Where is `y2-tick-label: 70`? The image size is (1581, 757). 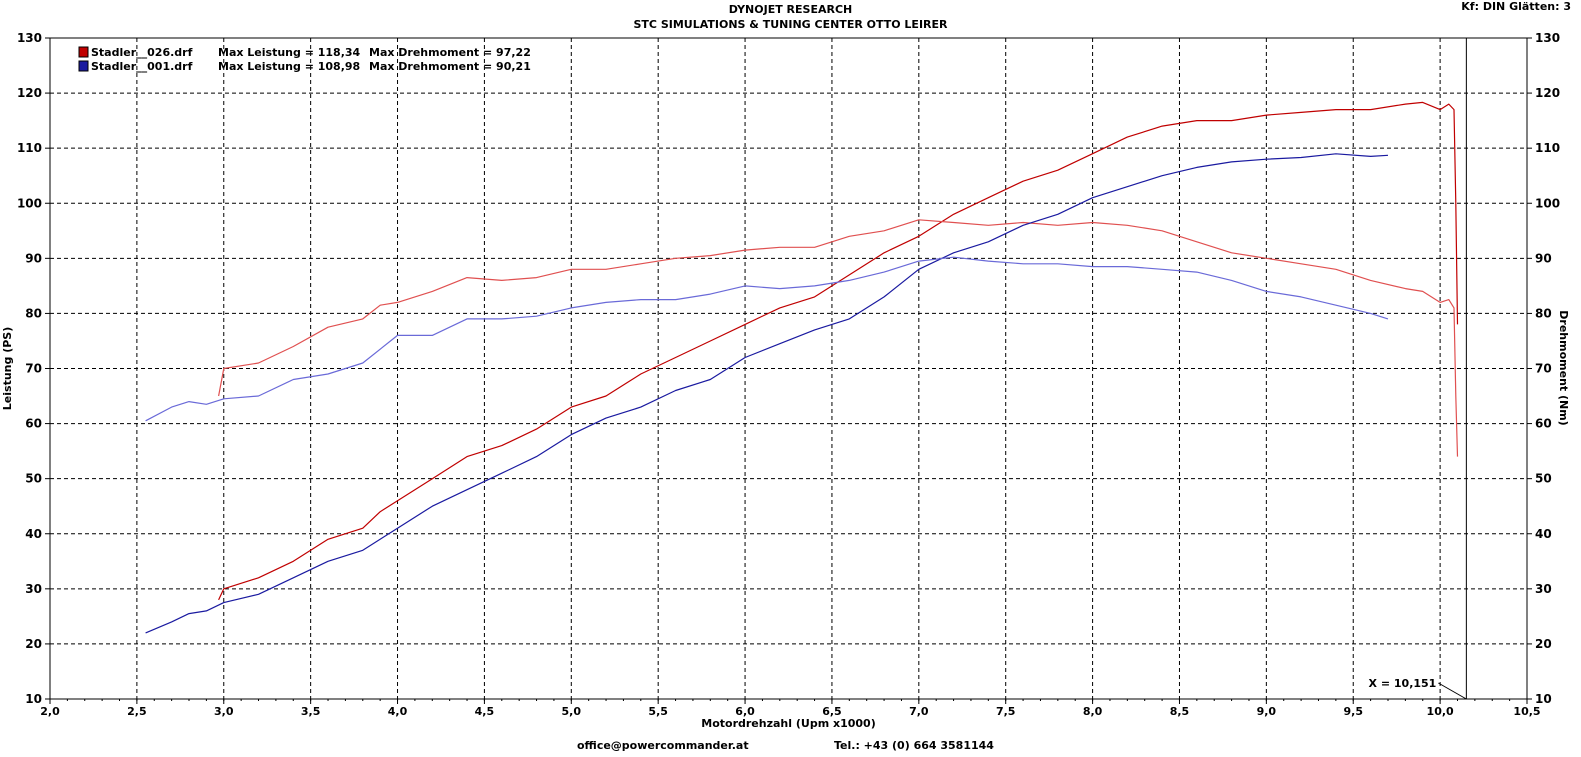
y2-tick-label: 70 is located at coordinates (1543, 369).